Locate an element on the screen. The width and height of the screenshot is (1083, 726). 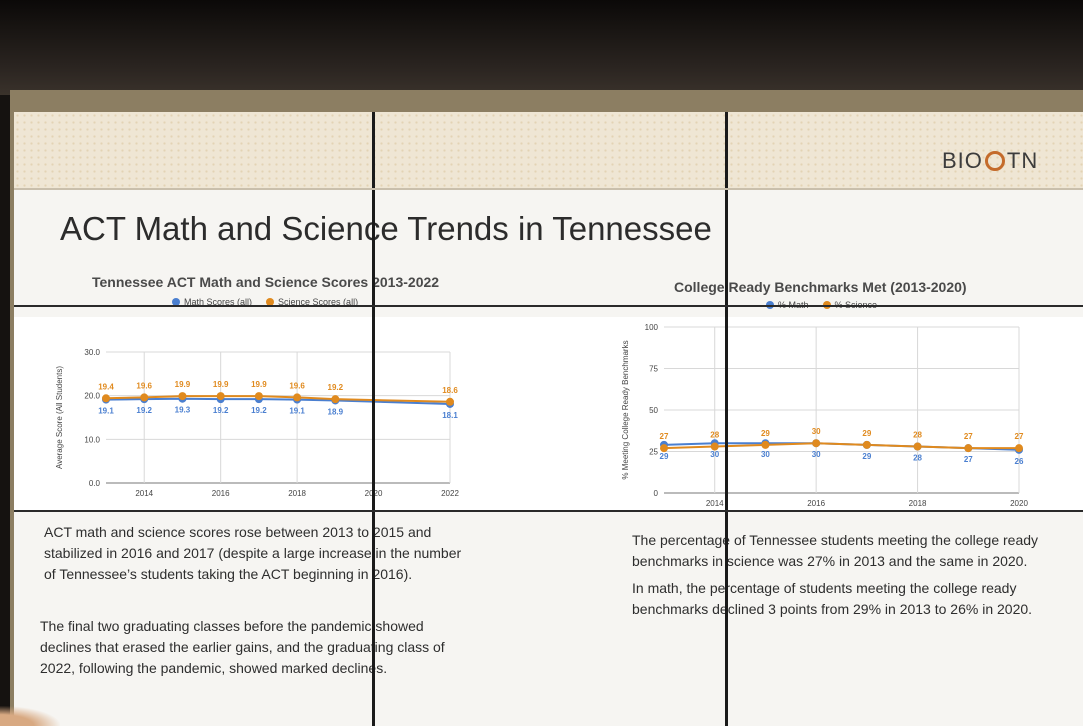
y-tick-label: 0.0 is located at coordinates (95, 483).